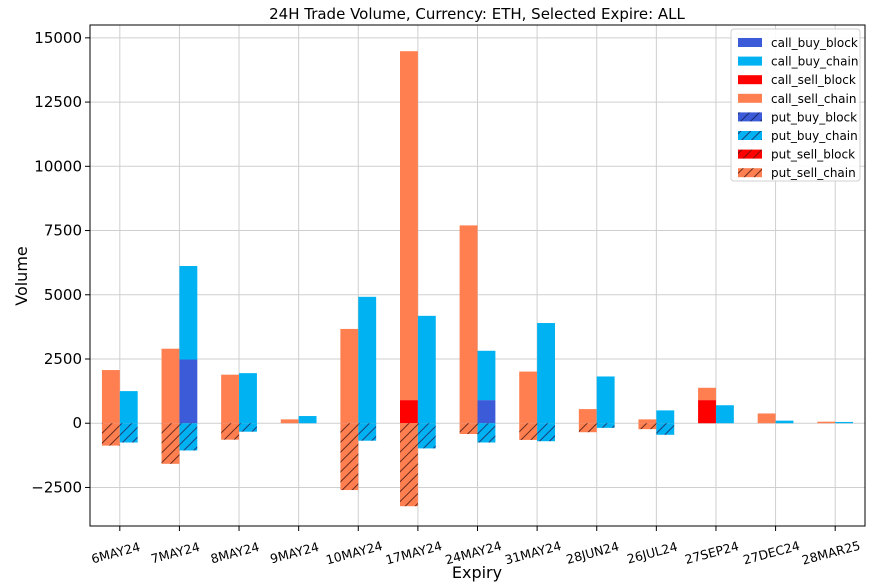 The image size is (880, 583). Describe the element at coordinates (814, 117) in the screenshot. I see `legend-label-put-buy-block: put_buy_block` at that location.